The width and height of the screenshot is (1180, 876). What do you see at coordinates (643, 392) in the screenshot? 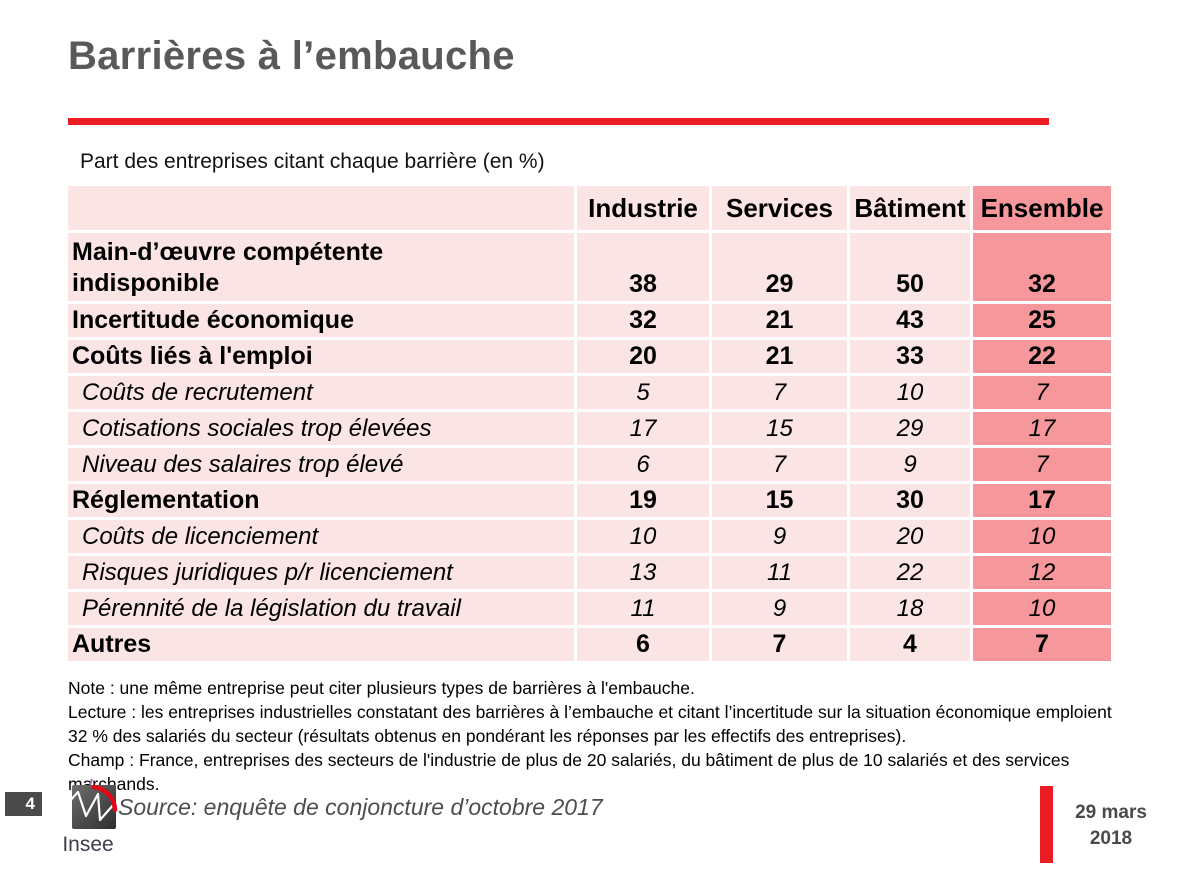
I see `cell-value: 5` at bounding box center [643, 392].